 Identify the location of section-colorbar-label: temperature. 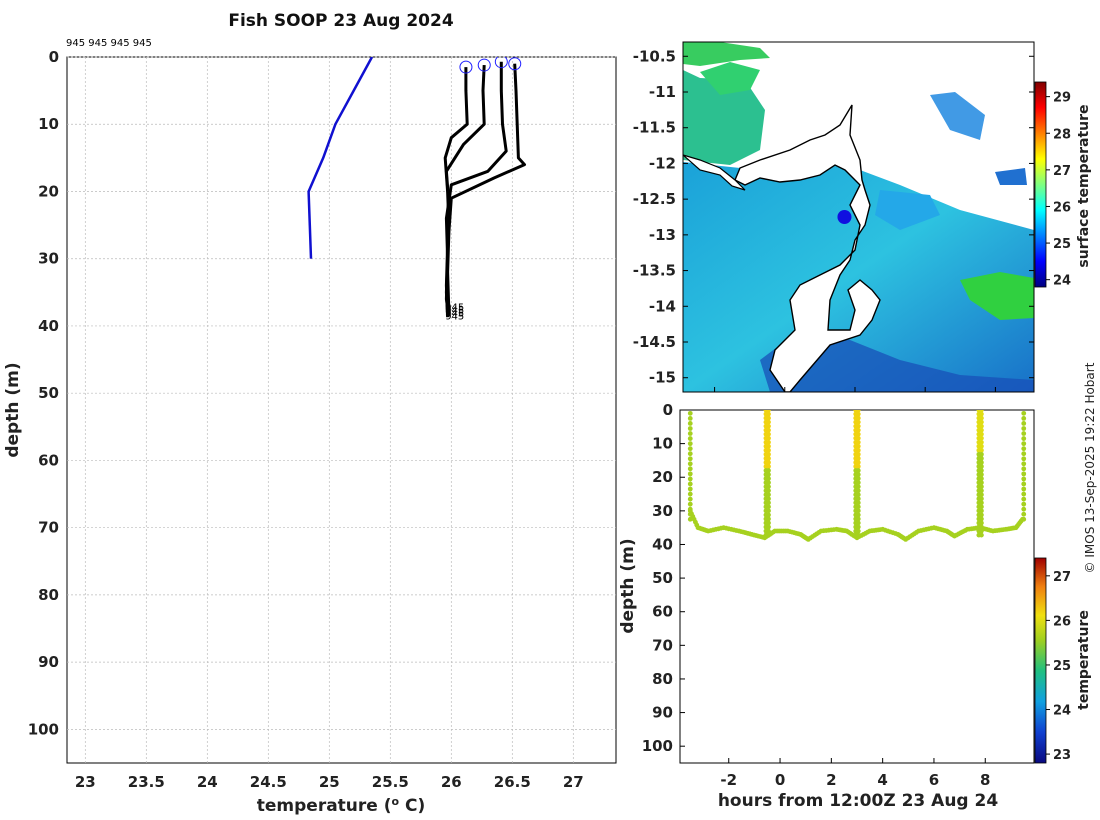
(1084, 660).